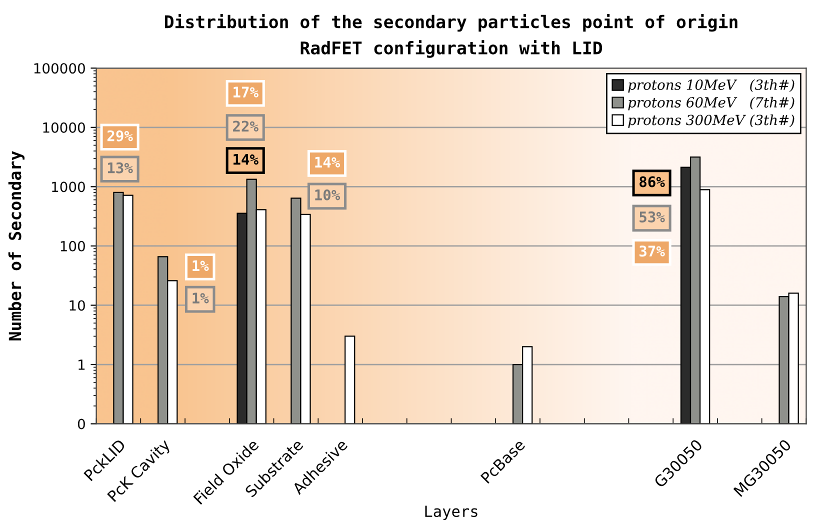 The image size is (816, 520). What do you see at coordinates (16, 245) in the screenshot?
I see `y-axis-title: Number of Secondary` at bounding box center [16, 245].